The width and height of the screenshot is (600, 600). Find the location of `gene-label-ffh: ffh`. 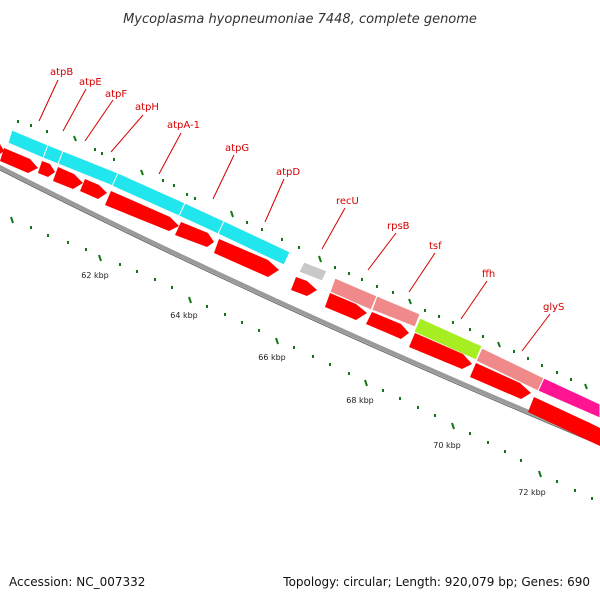

gene-label-ffh: ffh is located at coordinates (488, 274).